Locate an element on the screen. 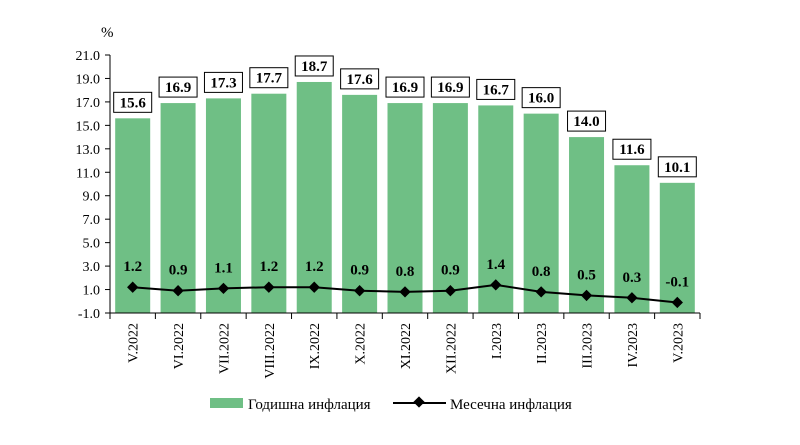 This screenshot has height=445, width=800. y-tick-label: 13.0 is located at coordinates (88, 150).